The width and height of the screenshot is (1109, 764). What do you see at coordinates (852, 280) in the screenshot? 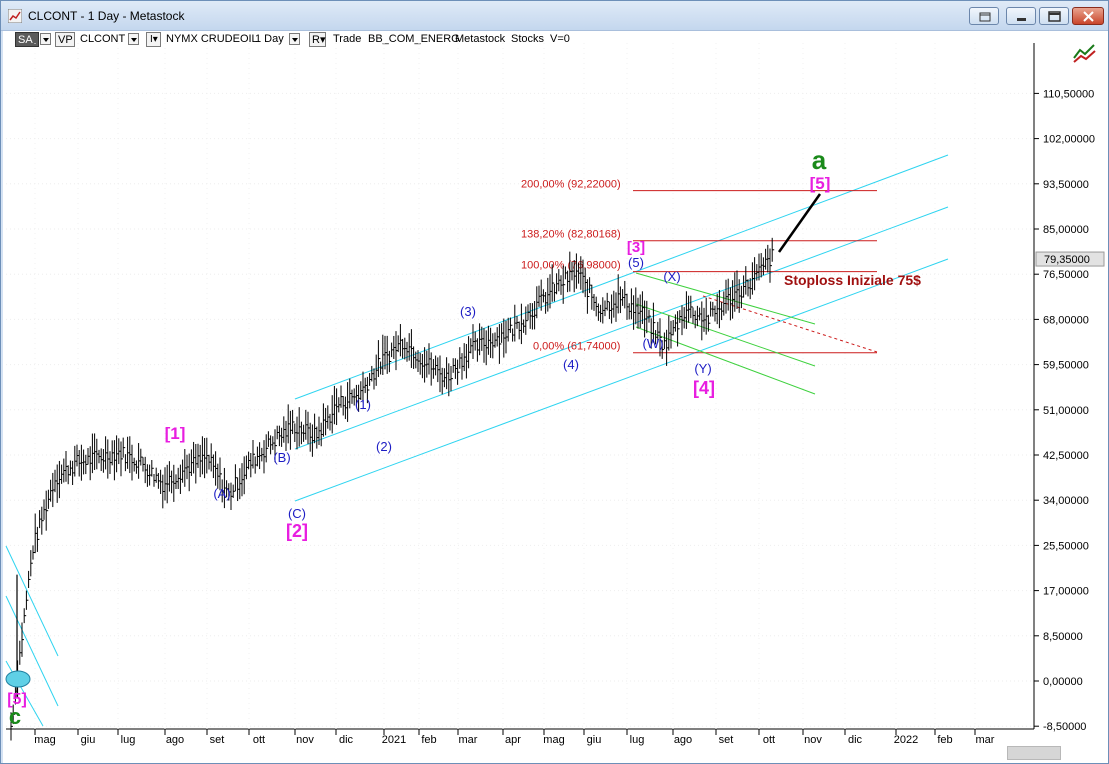
I see `stoploss-annotation: Stoploss Iniziale 75$` at bounding box center [852, 280].